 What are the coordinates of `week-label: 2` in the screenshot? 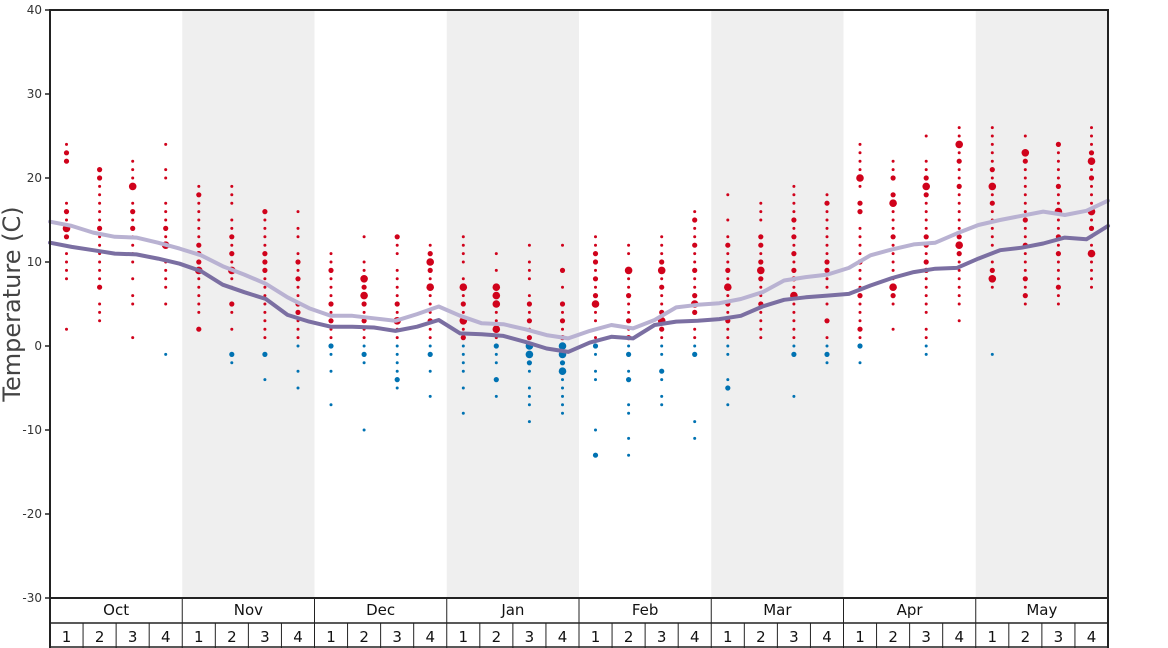 It's located at (232, 637).